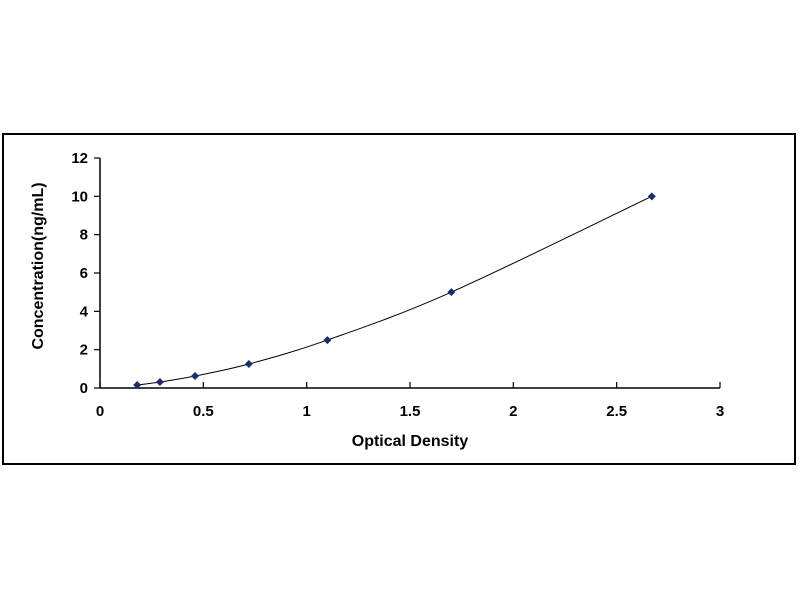 The image size is (800, 600). What do you see at coordinates (410, 401) in the screenshot?
I see `x-ticks: 0 0.5 1 1.5 2 2.5 3` at bounding box center [410, 401].